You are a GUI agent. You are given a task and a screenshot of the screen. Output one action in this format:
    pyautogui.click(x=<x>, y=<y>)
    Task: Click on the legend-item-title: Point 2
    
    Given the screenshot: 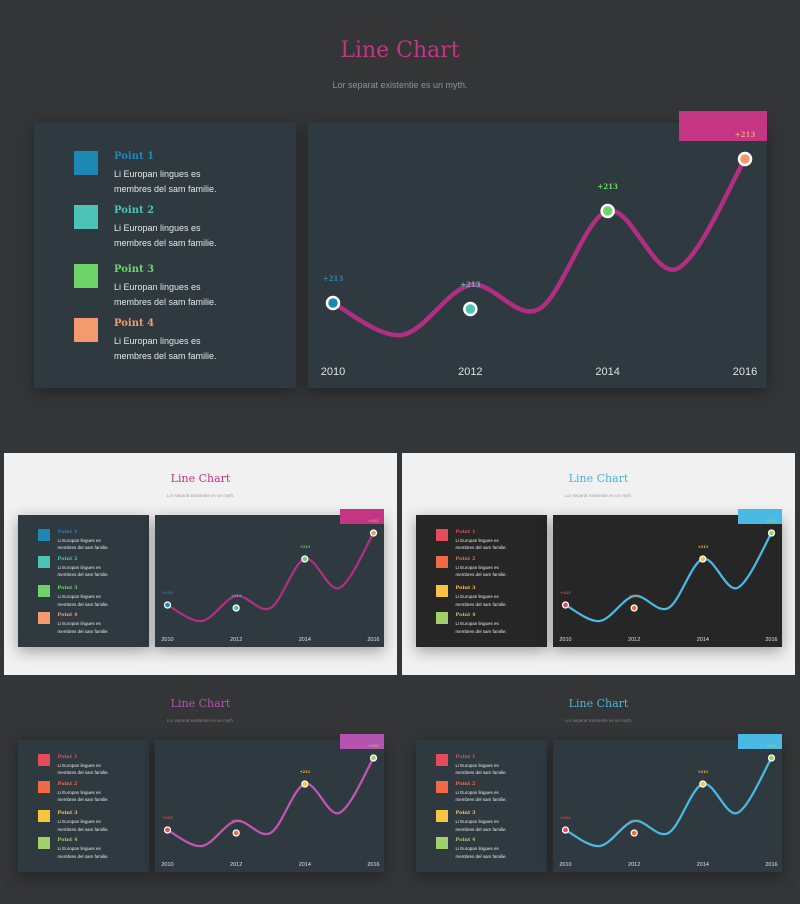 What is the action you would take?
    pyautogui.click(x=67, y=783)
    